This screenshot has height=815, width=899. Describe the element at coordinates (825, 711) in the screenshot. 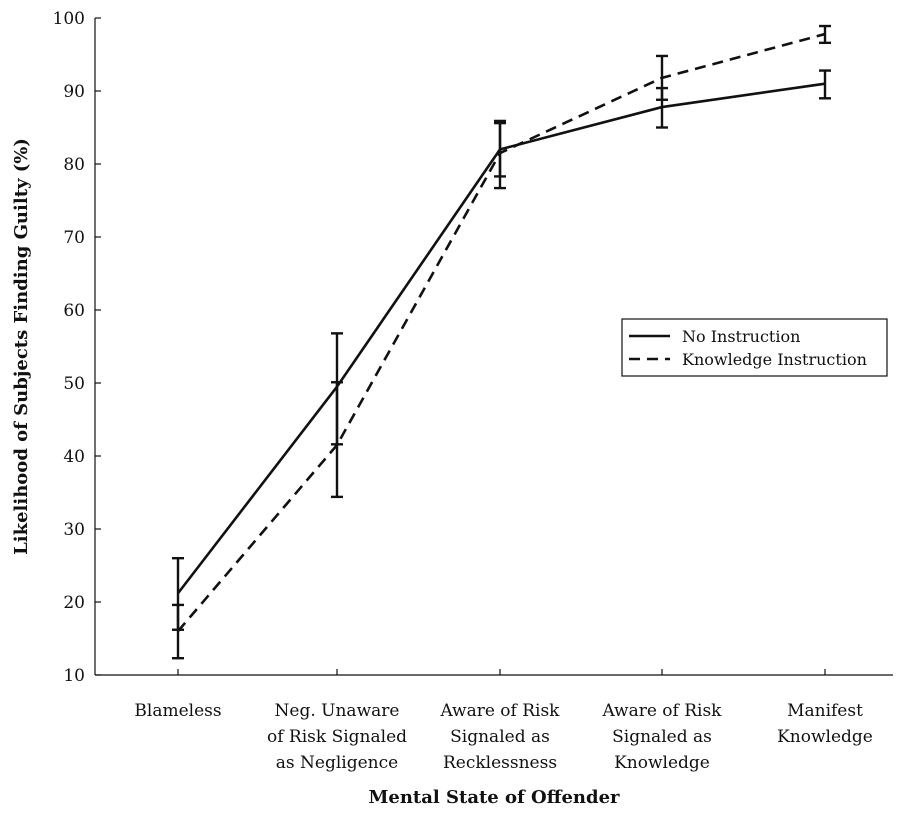

I see `x-tick-label: Manifest` at that location.